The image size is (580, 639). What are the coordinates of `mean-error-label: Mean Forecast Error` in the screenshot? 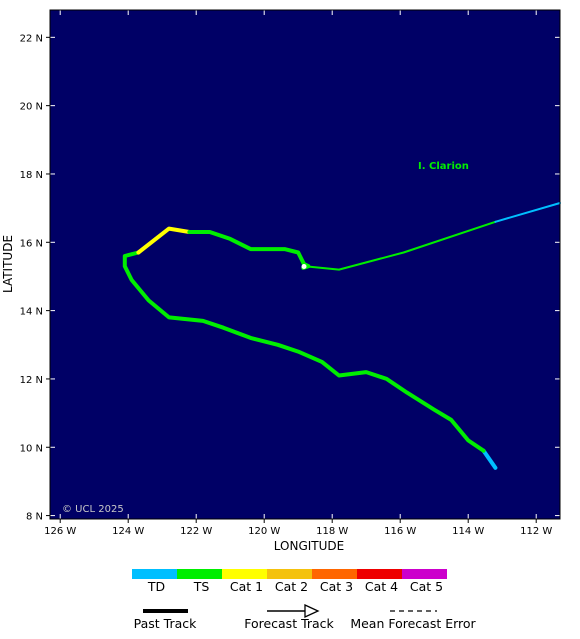 It's located at (413, 623).